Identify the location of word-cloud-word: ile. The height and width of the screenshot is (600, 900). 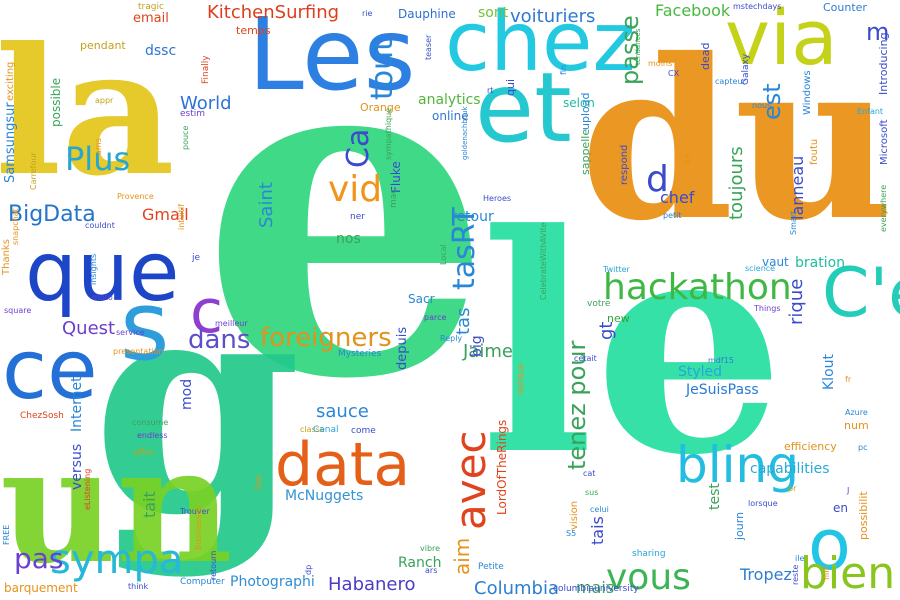
(800, 558).